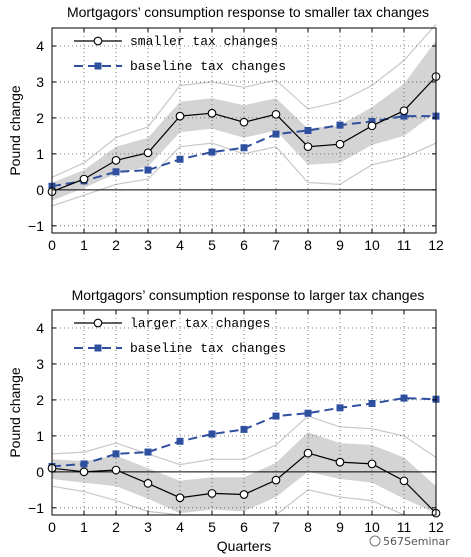  Describe the element at coordinates (200, 323) in the screenshot. I see `legend-label-main: larger tax changes` at that location.